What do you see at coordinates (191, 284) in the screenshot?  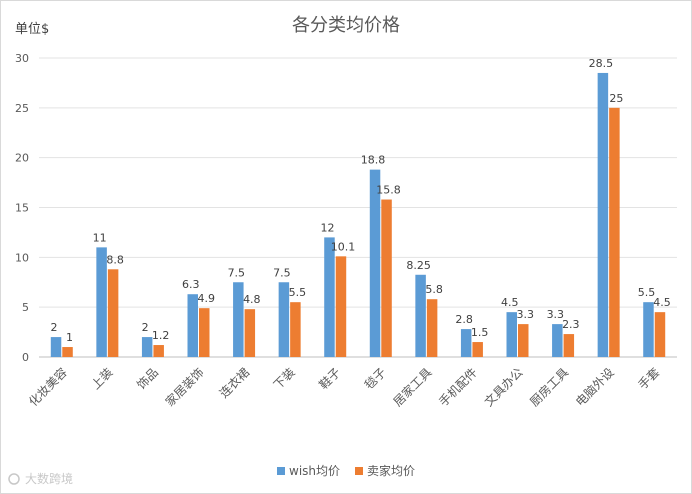 I see `data-label: 6.3` at bounding box center [191, 284].